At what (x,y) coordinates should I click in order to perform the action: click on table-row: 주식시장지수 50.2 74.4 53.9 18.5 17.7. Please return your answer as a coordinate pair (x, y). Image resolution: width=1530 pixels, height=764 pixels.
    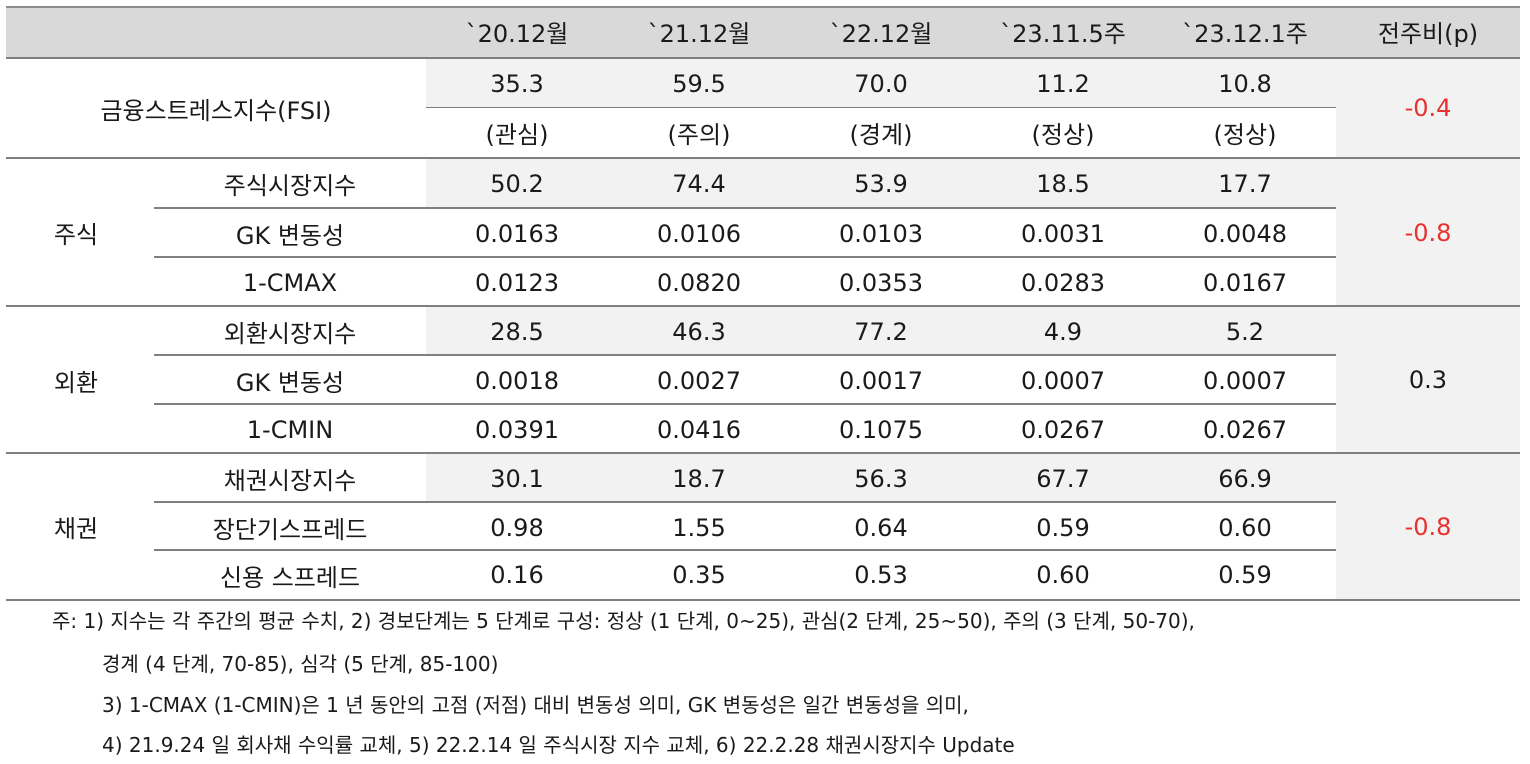
    Looking at the image, I should click on (763, 183).